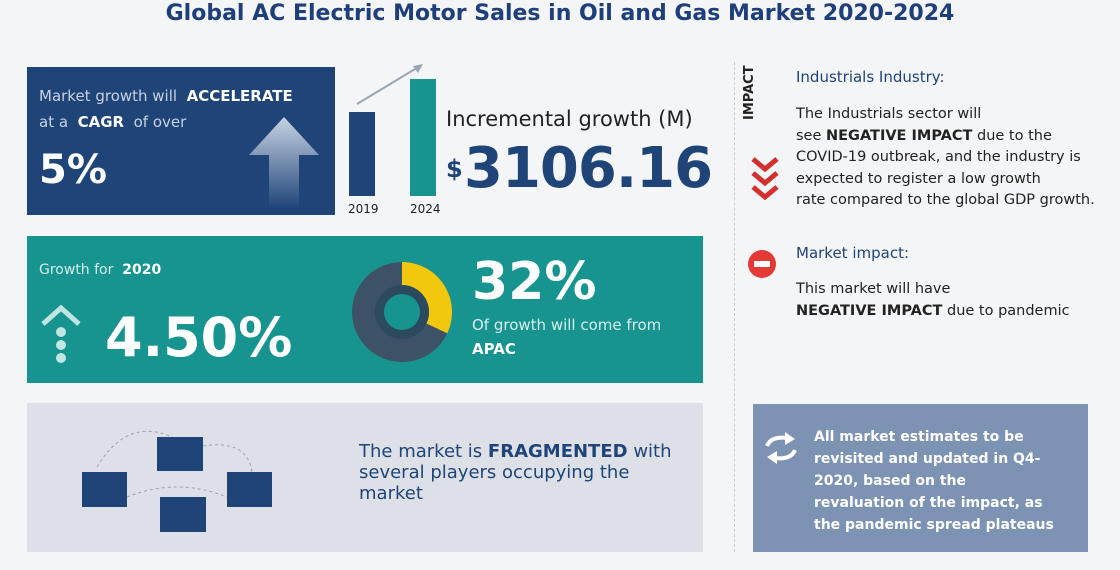 The height and width of the screenshot is (570, 1120). Describe the element at coordinates (494, 349) in the screenshot. I see `apac-region: APAC` at that location.